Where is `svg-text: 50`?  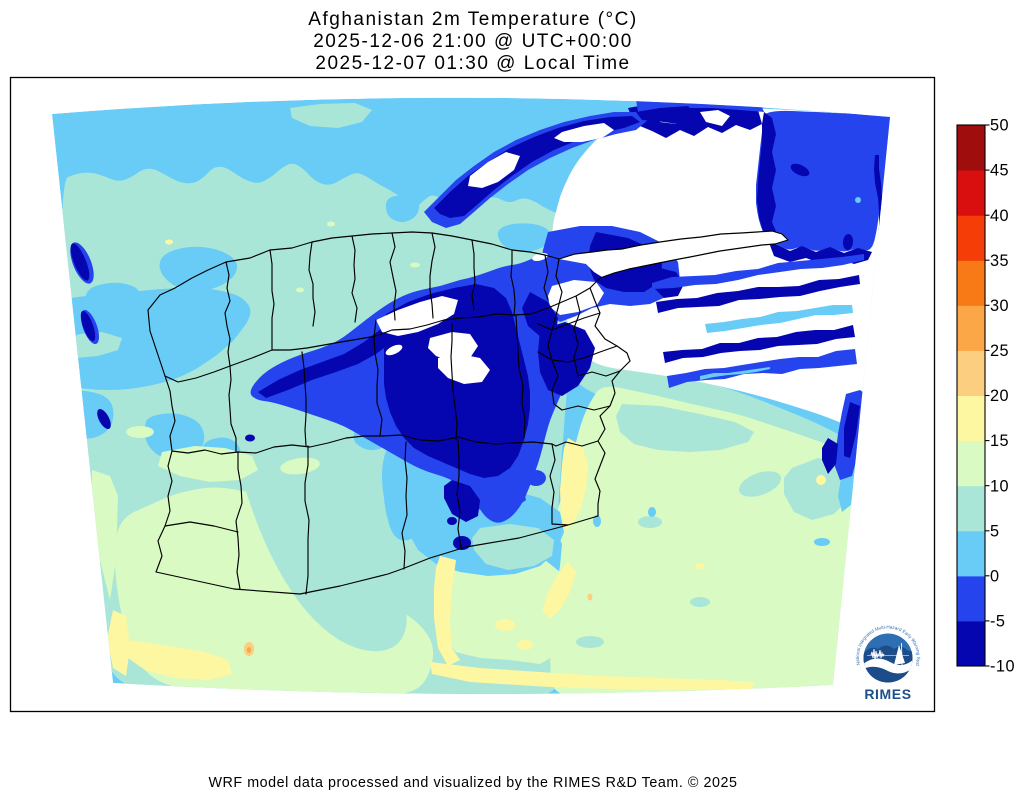
svg-text: 50 is located at coordinates (999, 126).